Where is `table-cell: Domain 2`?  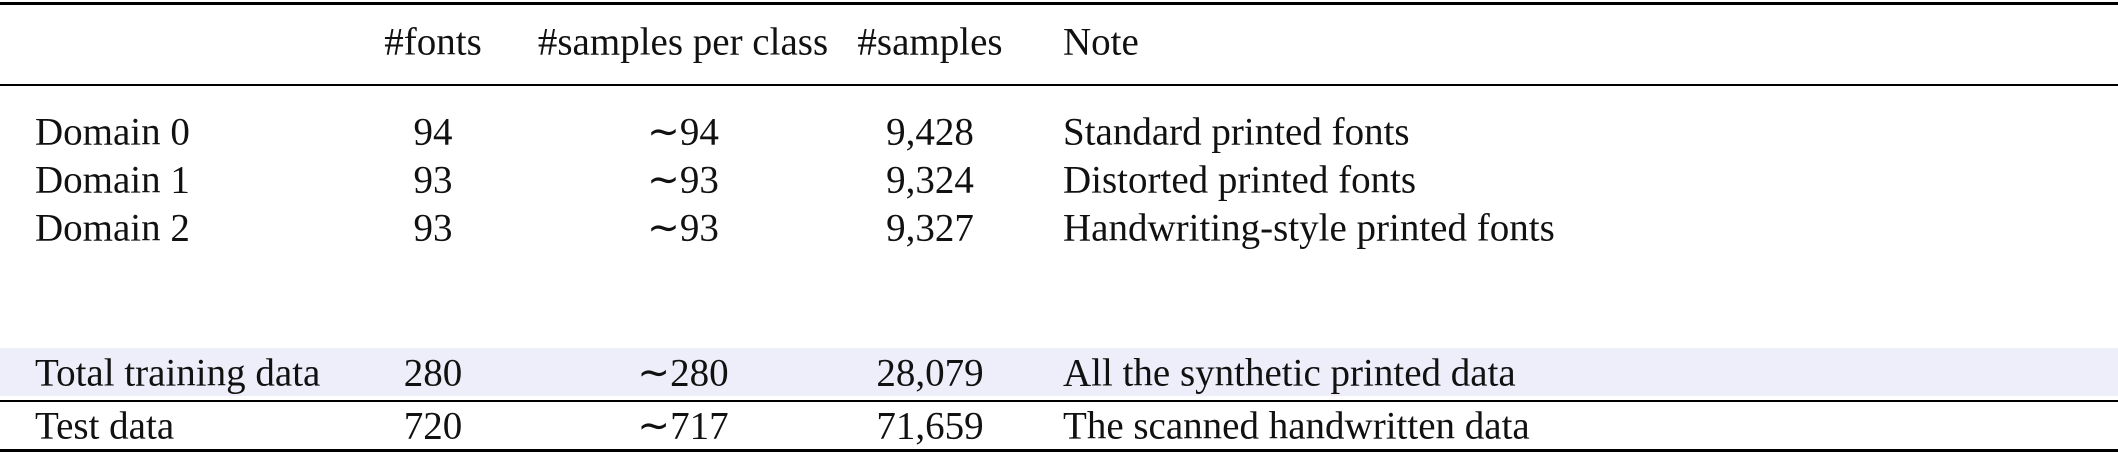
table-cell: Domain 2 is located at coordinates (112, 228).